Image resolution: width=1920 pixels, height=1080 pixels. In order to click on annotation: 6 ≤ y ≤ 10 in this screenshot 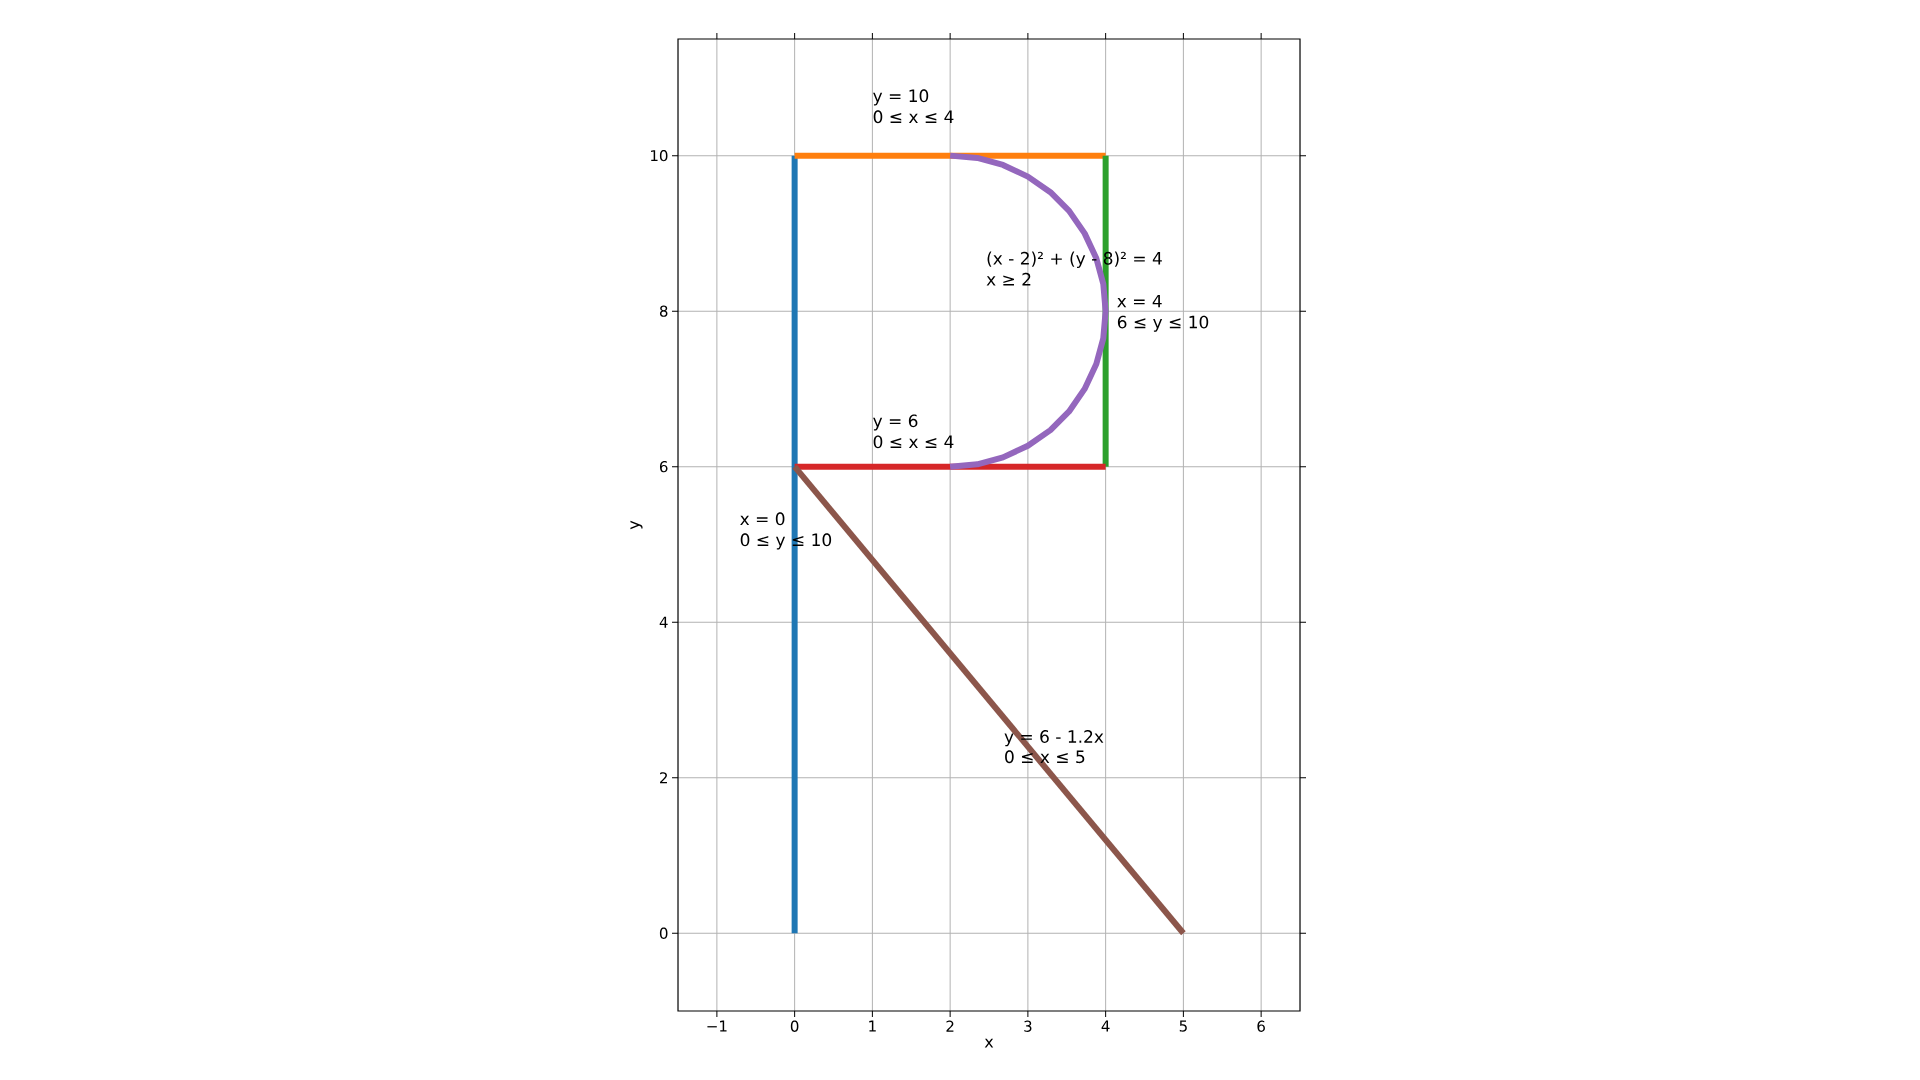, I will do `click(1163, 323)`.